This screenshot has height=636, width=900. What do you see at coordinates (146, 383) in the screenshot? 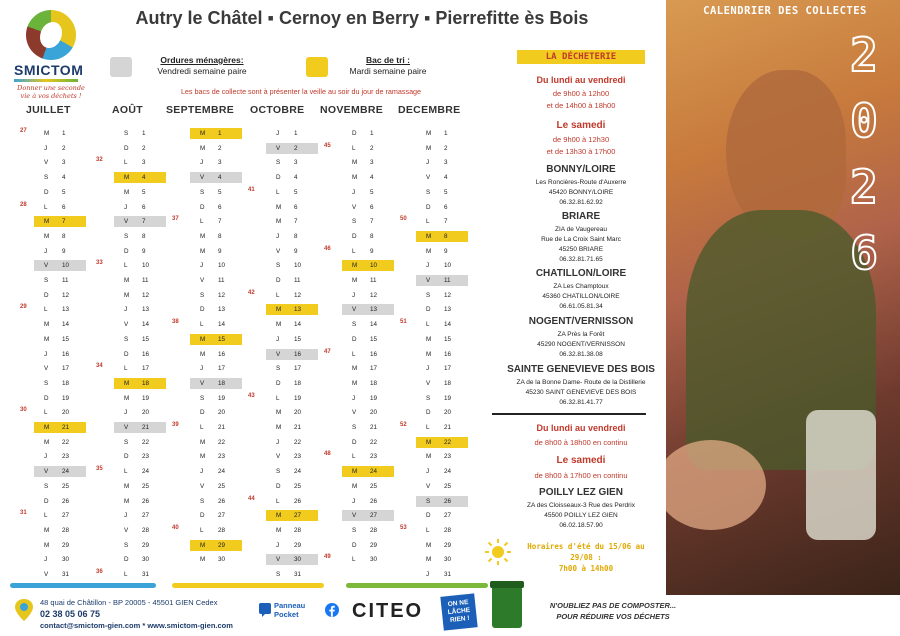
I see `day-number: 18` at bounding box center [146, 383].